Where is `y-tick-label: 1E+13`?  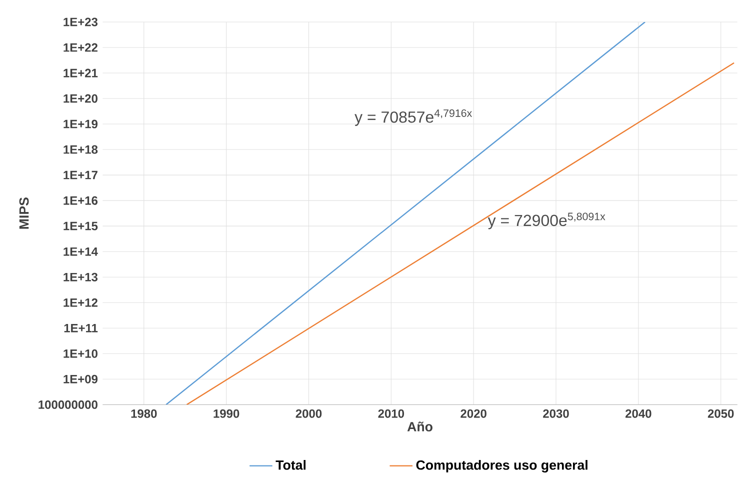 y-tick-label: 1E+13 is located at coordinates (81, 277).